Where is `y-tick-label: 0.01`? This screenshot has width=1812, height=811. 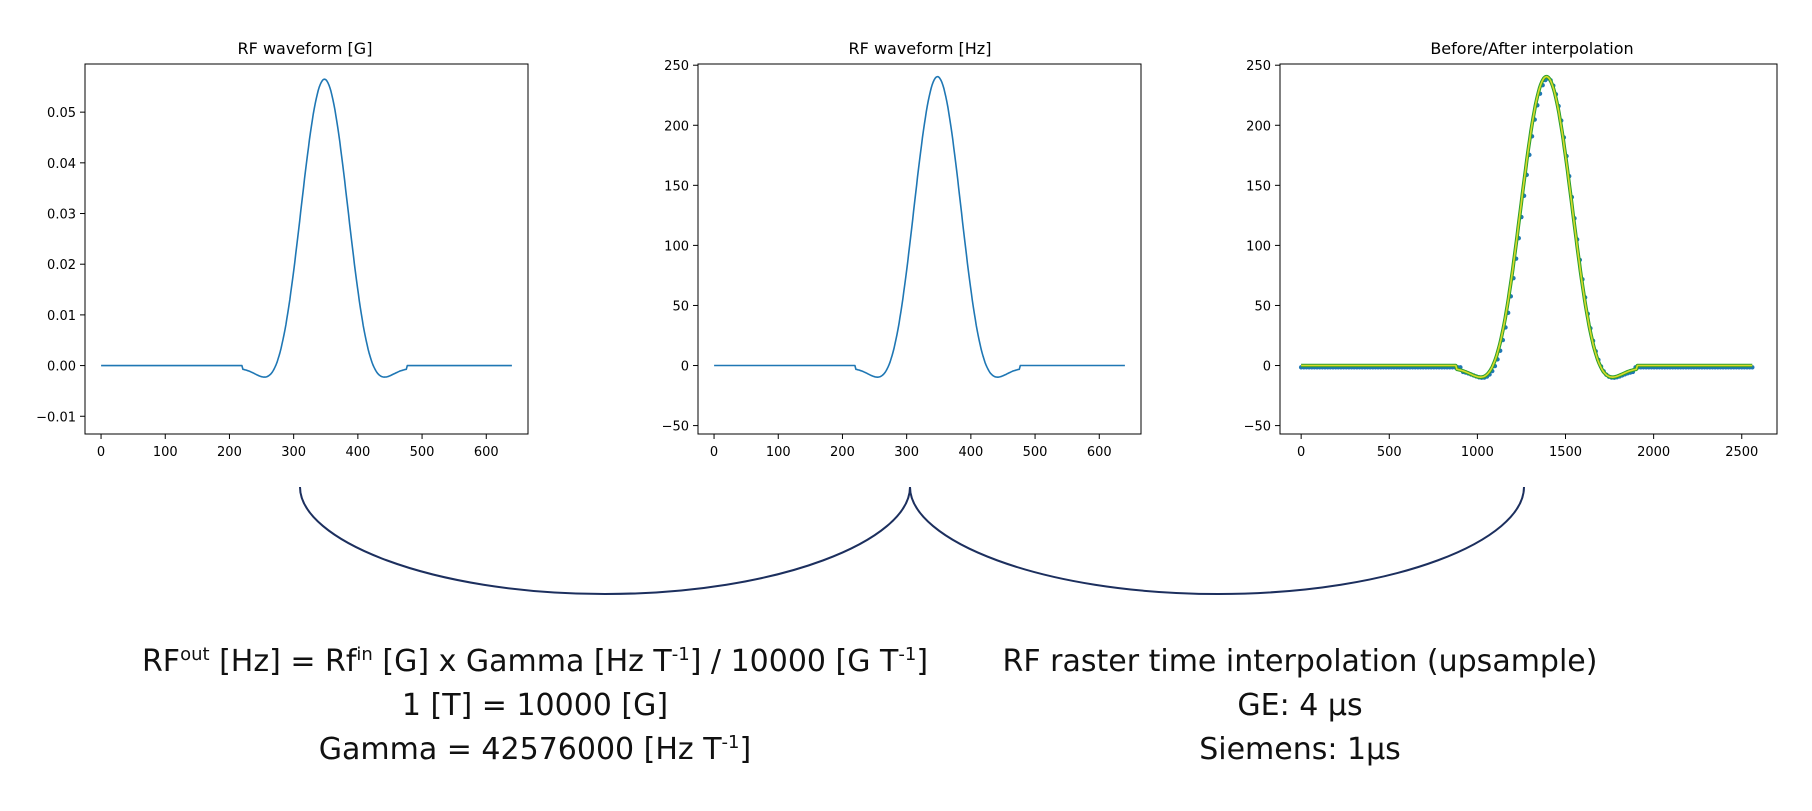 y-tick-label: 0.01 is located at coordinates (61, 316).